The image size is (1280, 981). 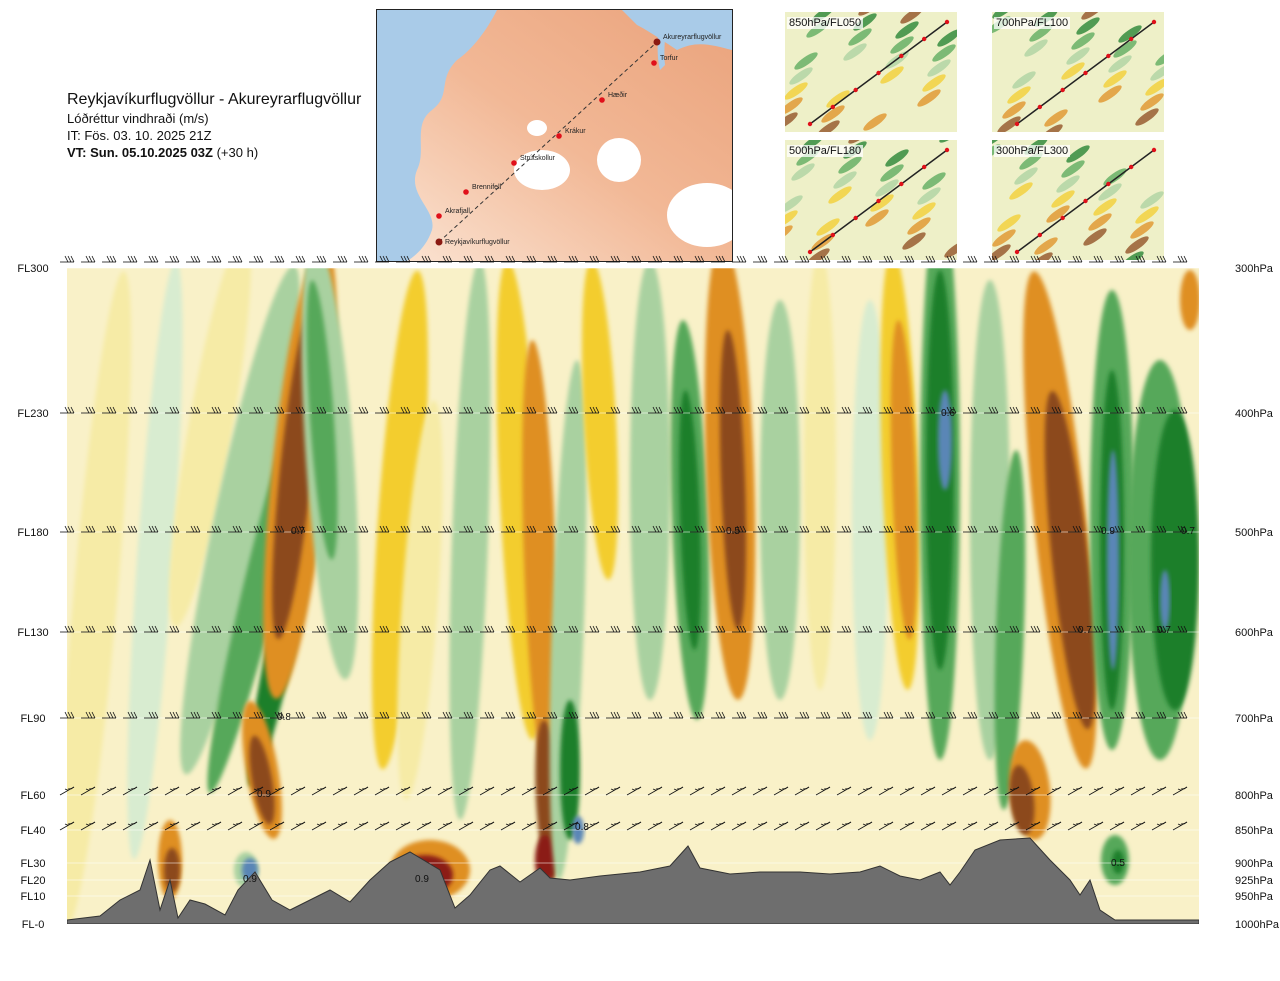 What do you see at coordinates (422, 879) in the screenshot?
I see `value-annotation: 0.9` at bounding box center [422, 879].